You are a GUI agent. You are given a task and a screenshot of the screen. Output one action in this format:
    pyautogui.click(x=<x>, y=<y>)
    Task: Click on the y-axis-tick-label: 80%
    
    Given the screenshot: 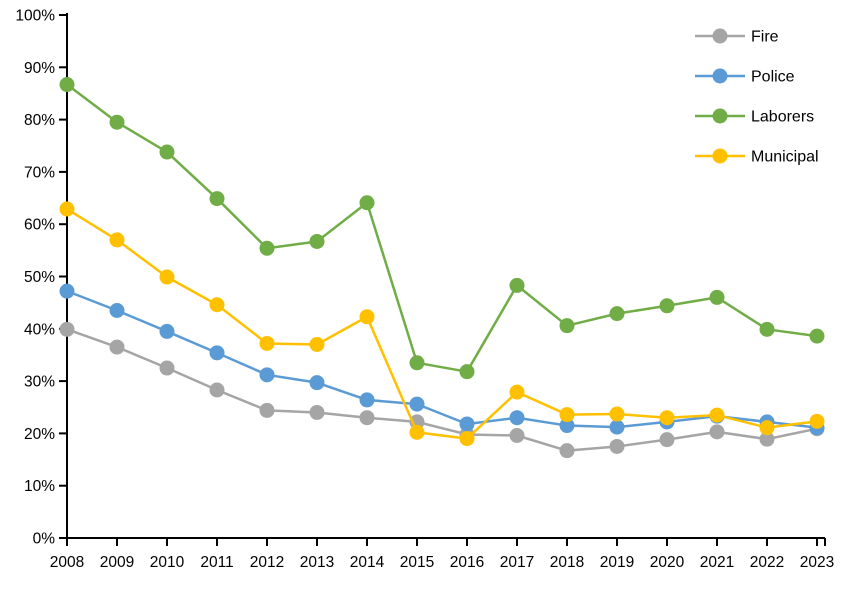 What is the action you would take?
    pyautogui.click(x=39, y=120)
    